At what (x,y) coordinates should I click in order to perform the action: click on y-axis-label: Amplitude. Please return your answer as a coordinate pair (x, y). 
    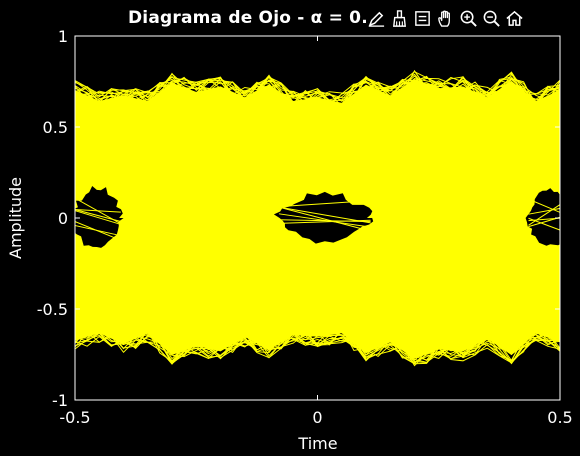
    Looking at the image, I should click on (15, 218).